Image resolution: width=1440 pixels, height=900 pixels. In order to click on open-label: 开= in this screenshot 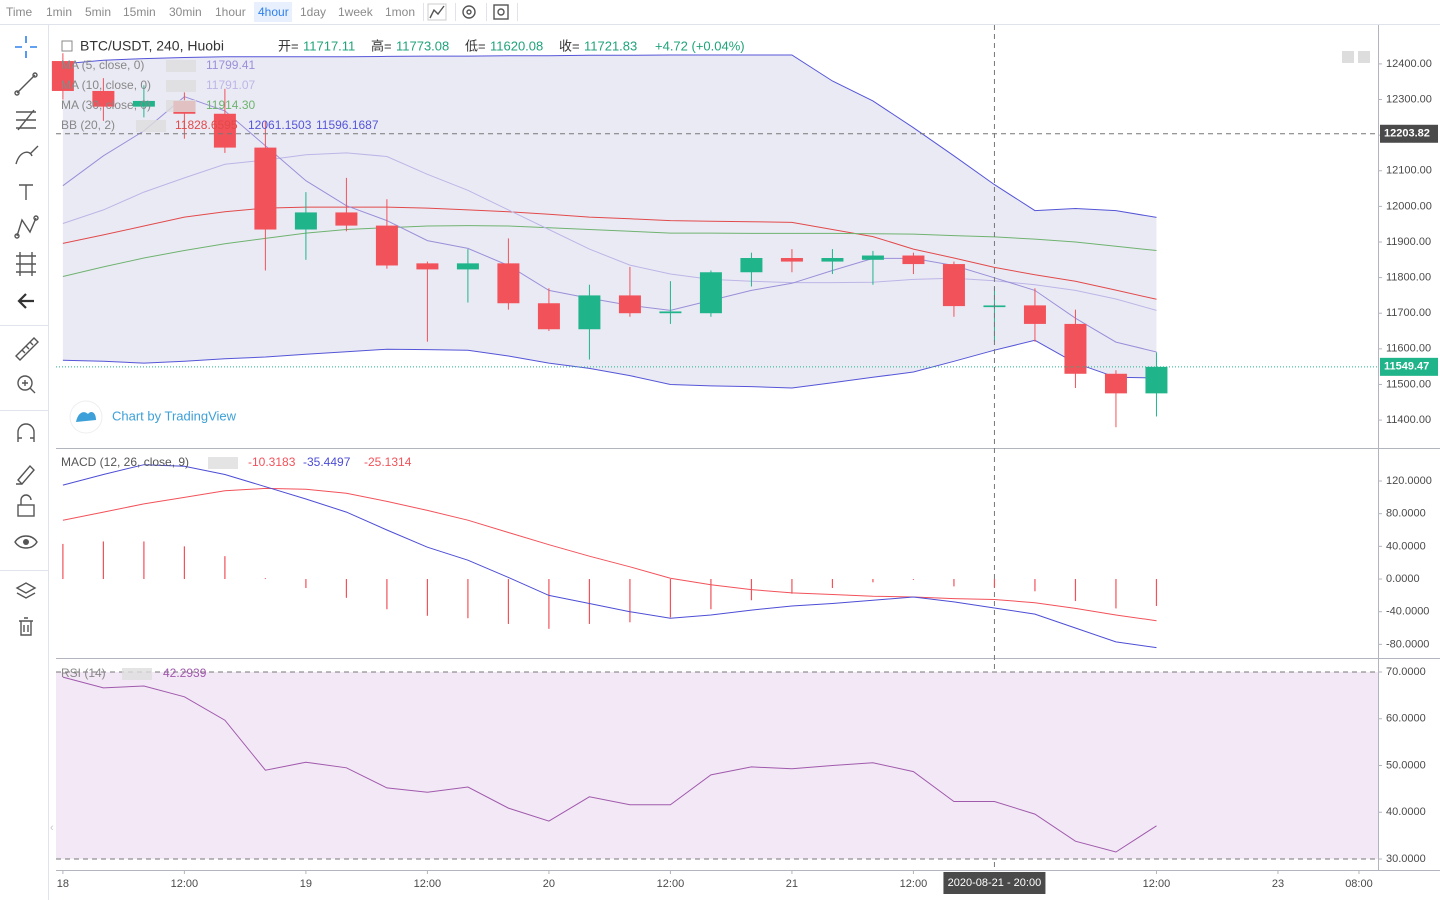, I will do `click(288, 45)`.